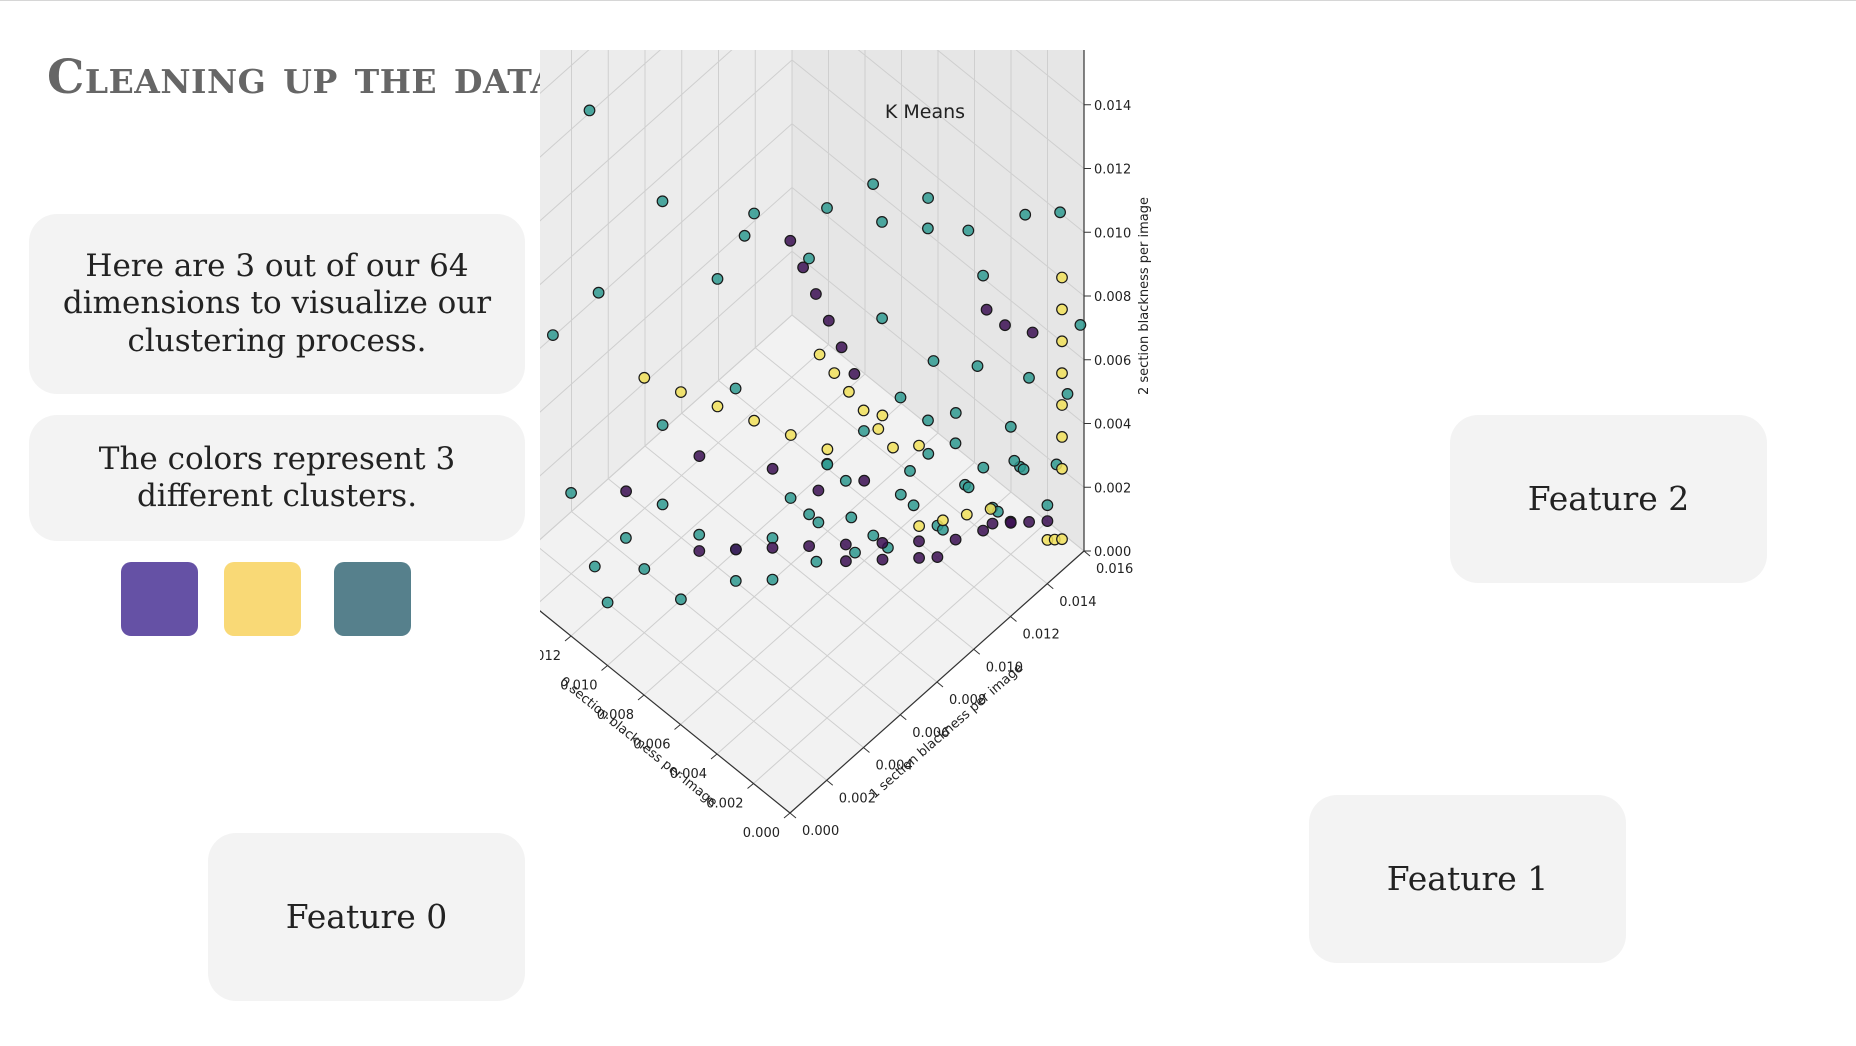 The image size is (1856, 1046). What do you see at coordinates (1112, 297) in the screenshot?
I see `z-tick-label: 0.008` at bounding box center [1112, 297].